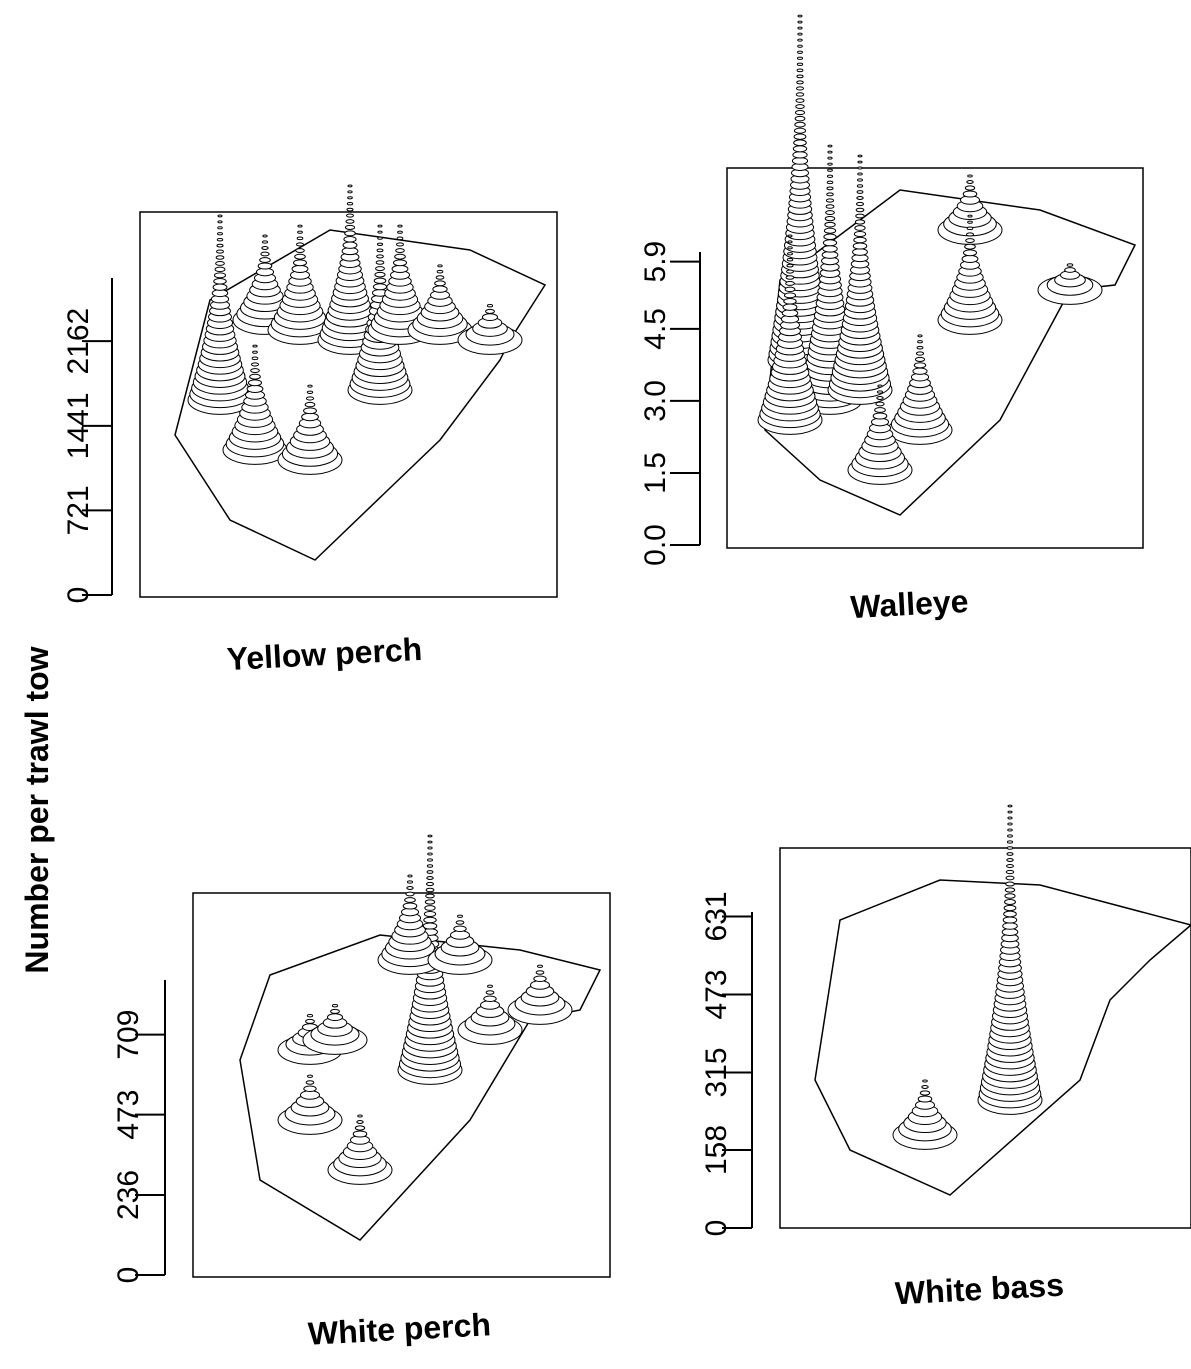  Describe the element at coordinates (420, 1087) in the screenshot. I see `lake-outline` at that location.